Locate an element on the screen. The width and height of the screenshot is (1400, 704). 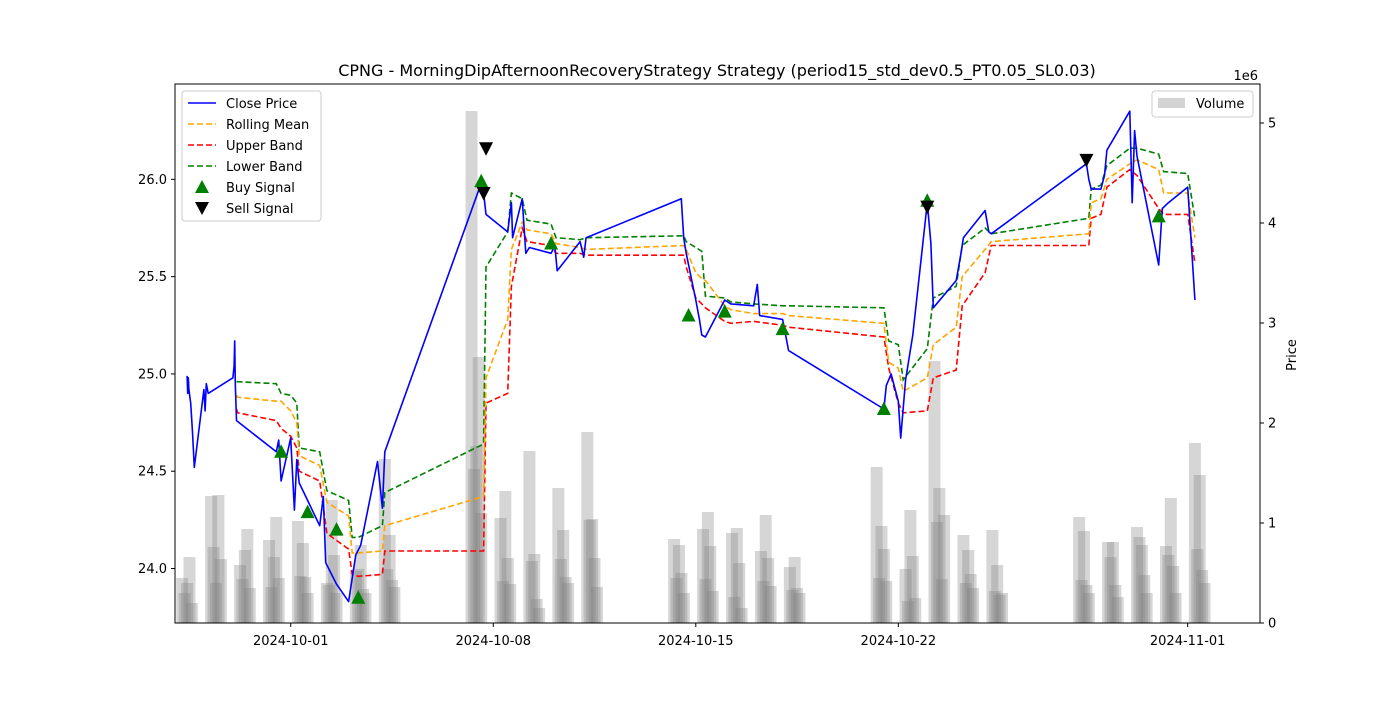
y-axis-left: 24.0 24.5 25.0 25.5 26.0 is located at coordinates (156, 375).